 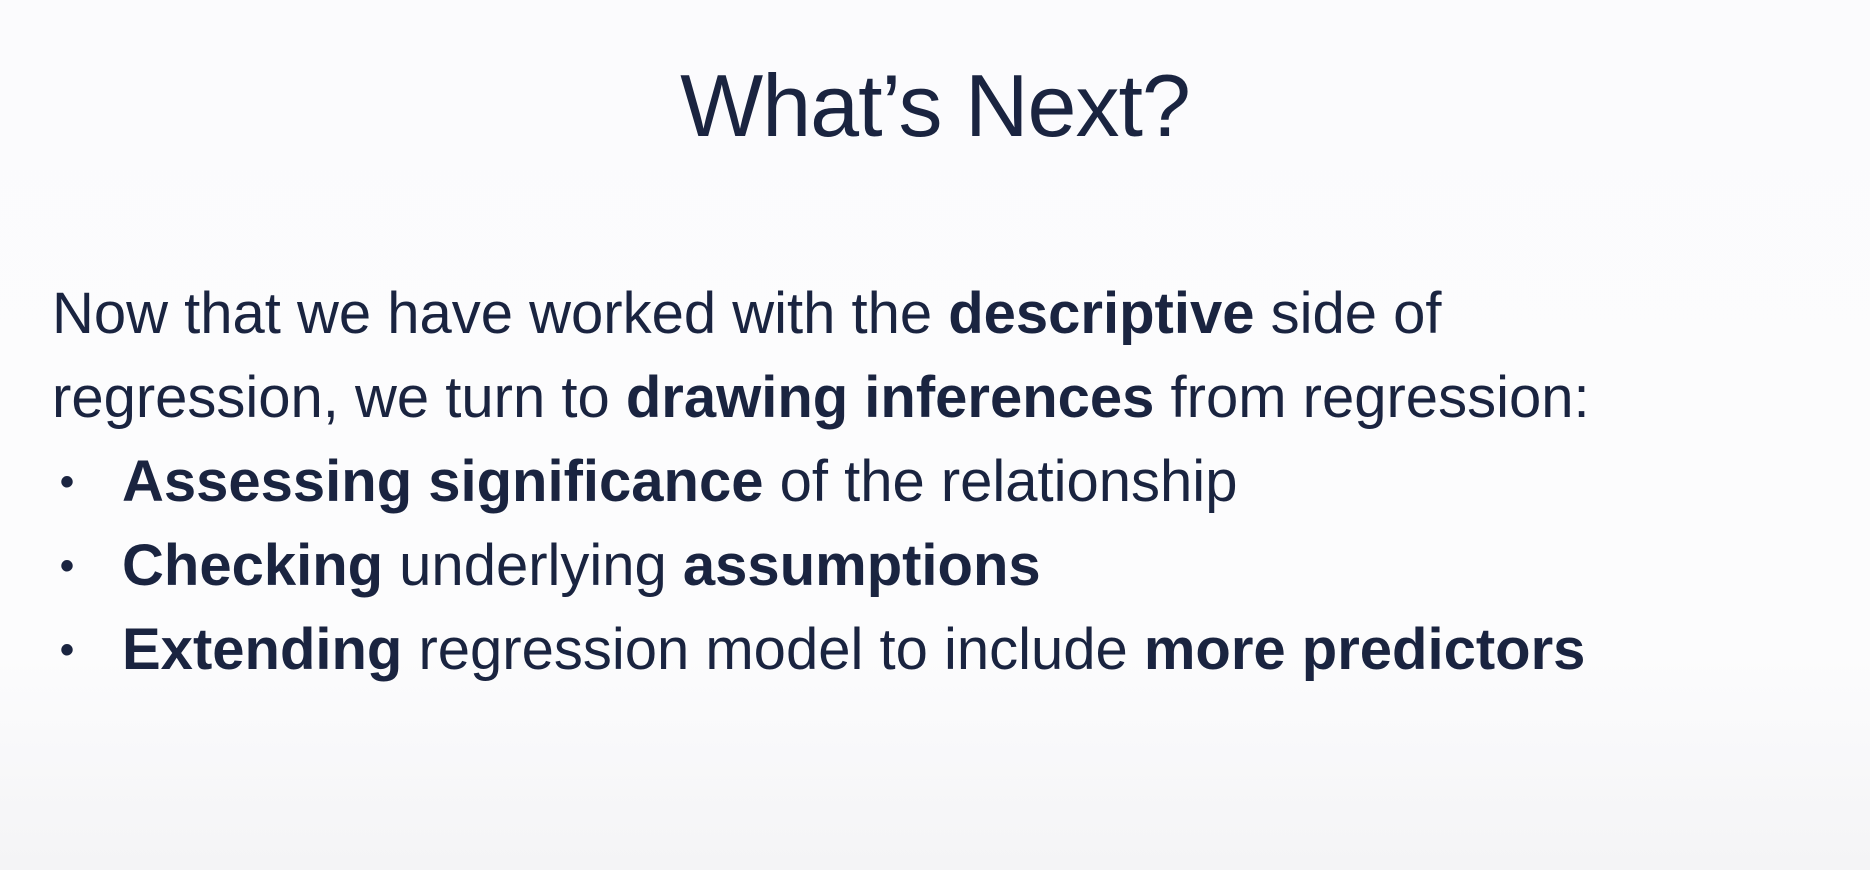 What do you see at coordinates (1348, 313) in the screenshot?
I see `text-run: side of` at bounding box center [1348, 313].